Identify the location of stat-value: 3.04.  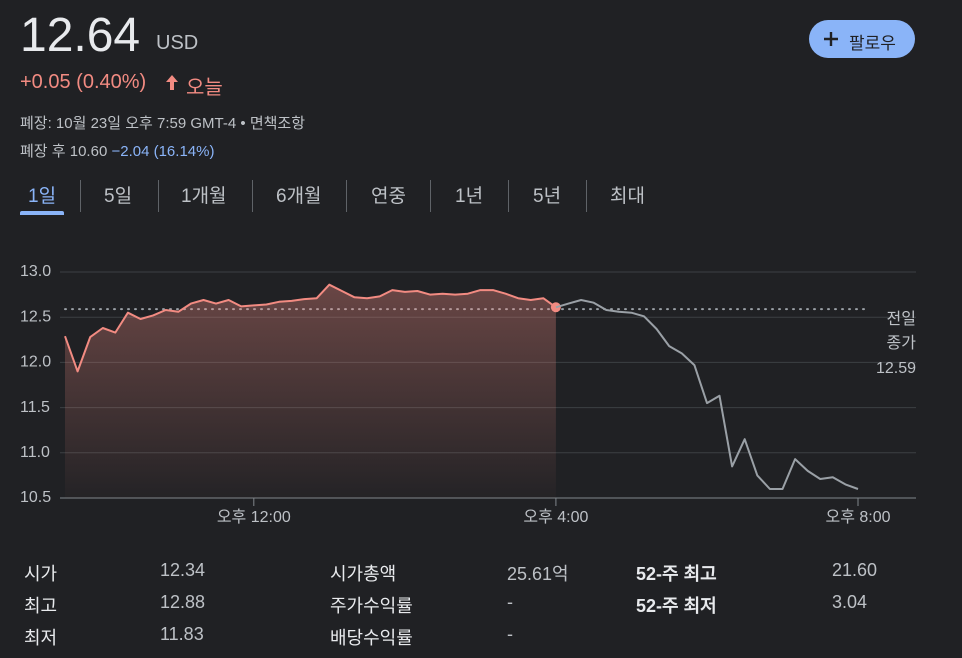
(850, 602).